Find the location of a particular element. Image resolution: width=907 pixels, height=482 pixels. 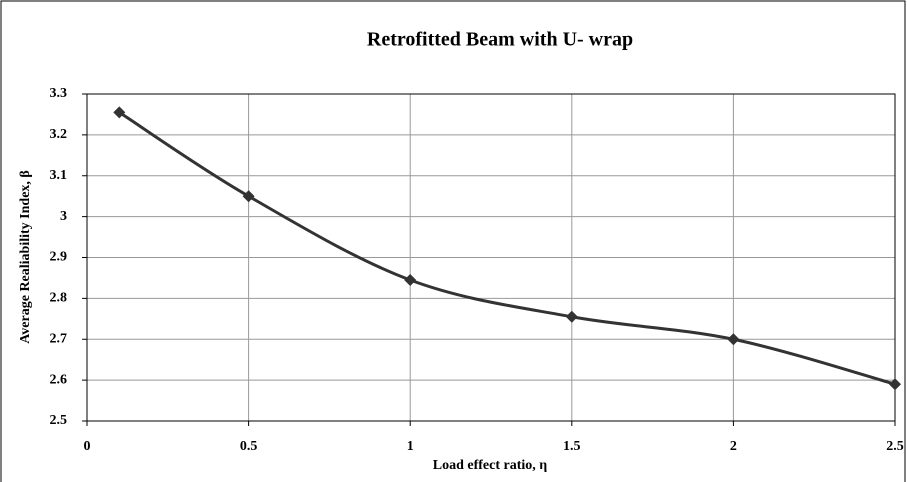

chart-title: Retrofitted Beam with U- wrap is located at coordinates (500, 40).